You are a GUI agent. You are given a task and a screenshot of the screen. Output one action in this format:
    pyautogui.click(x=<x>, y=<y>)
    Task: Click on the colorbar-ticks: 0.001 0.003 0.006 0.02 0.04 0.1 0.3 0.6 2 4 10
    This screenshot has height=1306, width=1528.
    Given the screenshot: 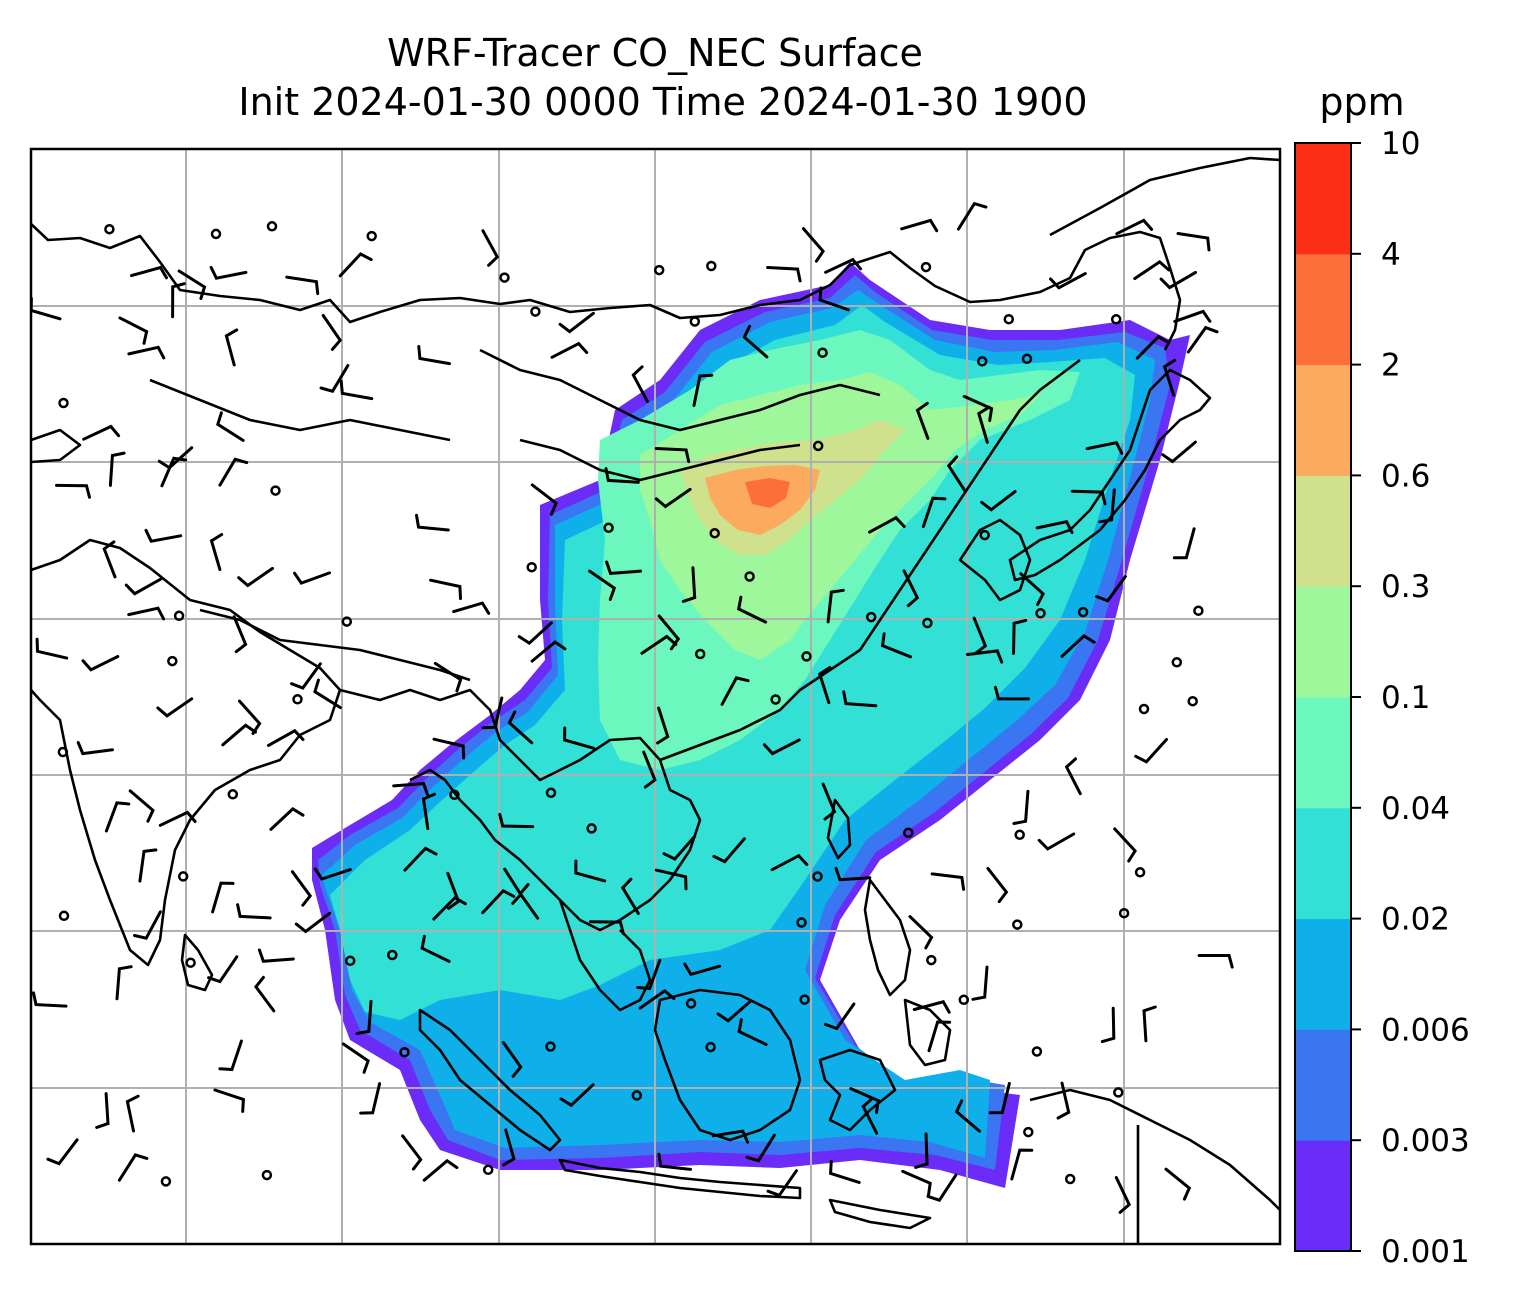 What is the action you would take?
    pyautogui.click(x=1410, y=698)
    